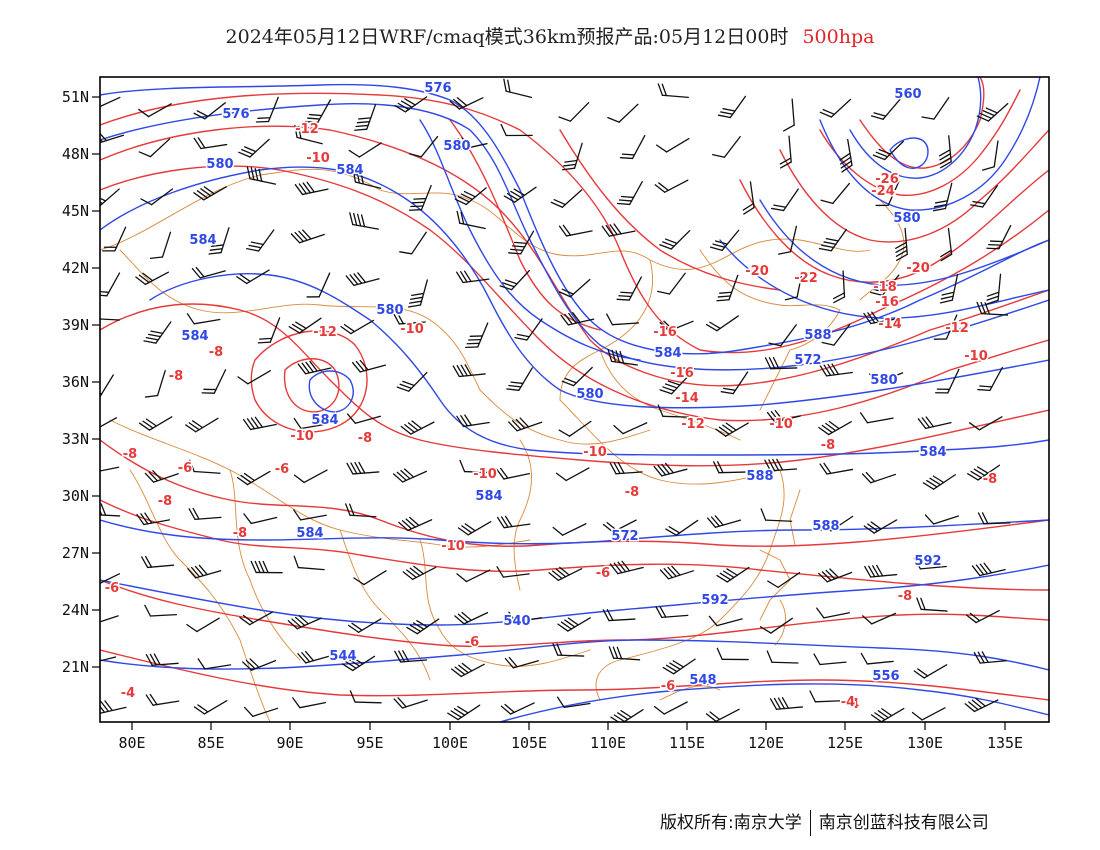  I want to click on x-tick-label: 130E, so click(925, 743).